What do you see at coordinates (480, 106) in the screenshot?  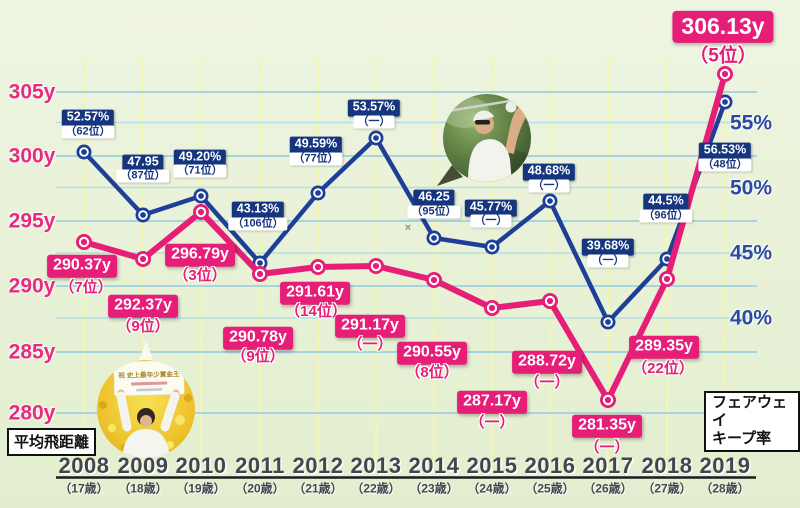 I see `golf-club-icon` at bounding box center [480, 106].